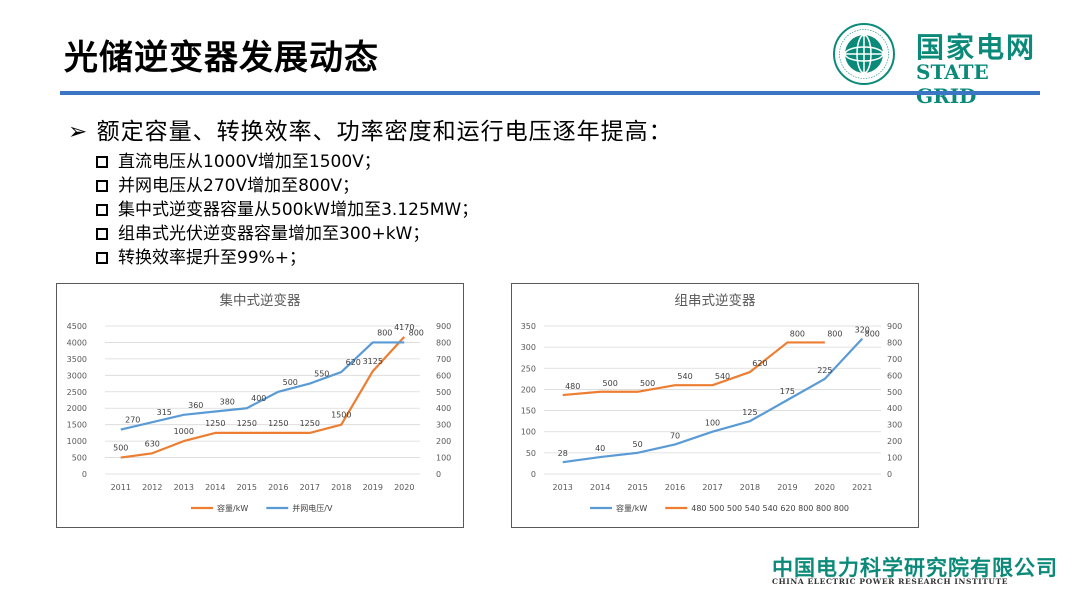  I want to click on y-left-tick-label: 4000, so click(77, 342).